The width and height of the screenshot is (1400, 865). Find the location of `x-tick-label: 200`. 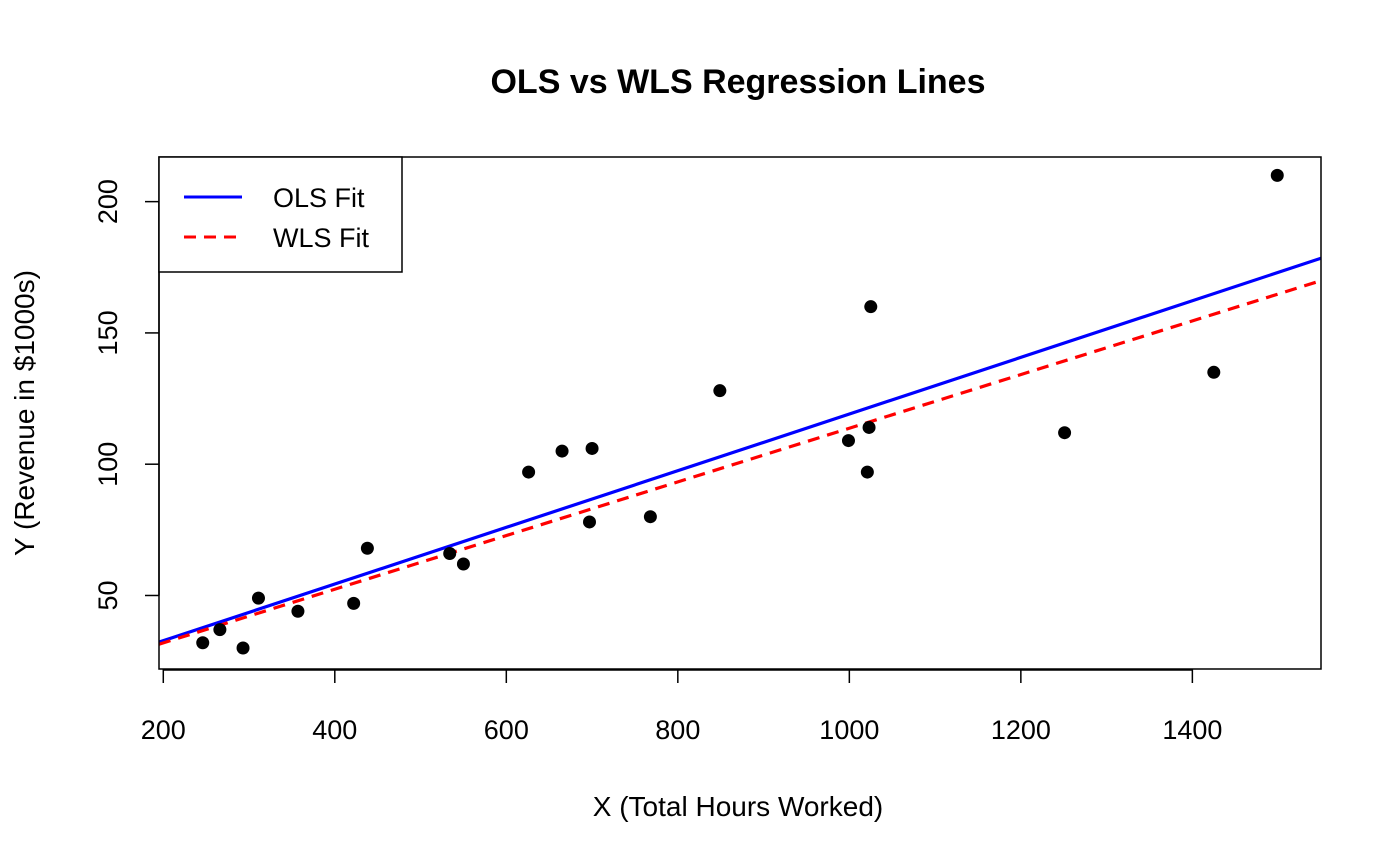

x-tick-label: 200 is located at coordinates (163, 730).